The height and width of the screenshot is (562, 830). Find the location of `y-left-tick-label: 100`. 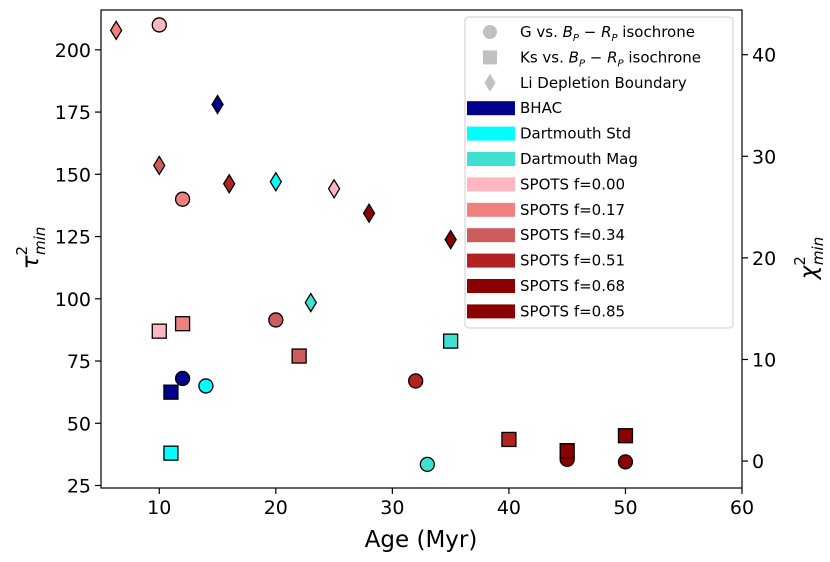

y-left-tick-label: 100 is located at coordinates (73, 300).